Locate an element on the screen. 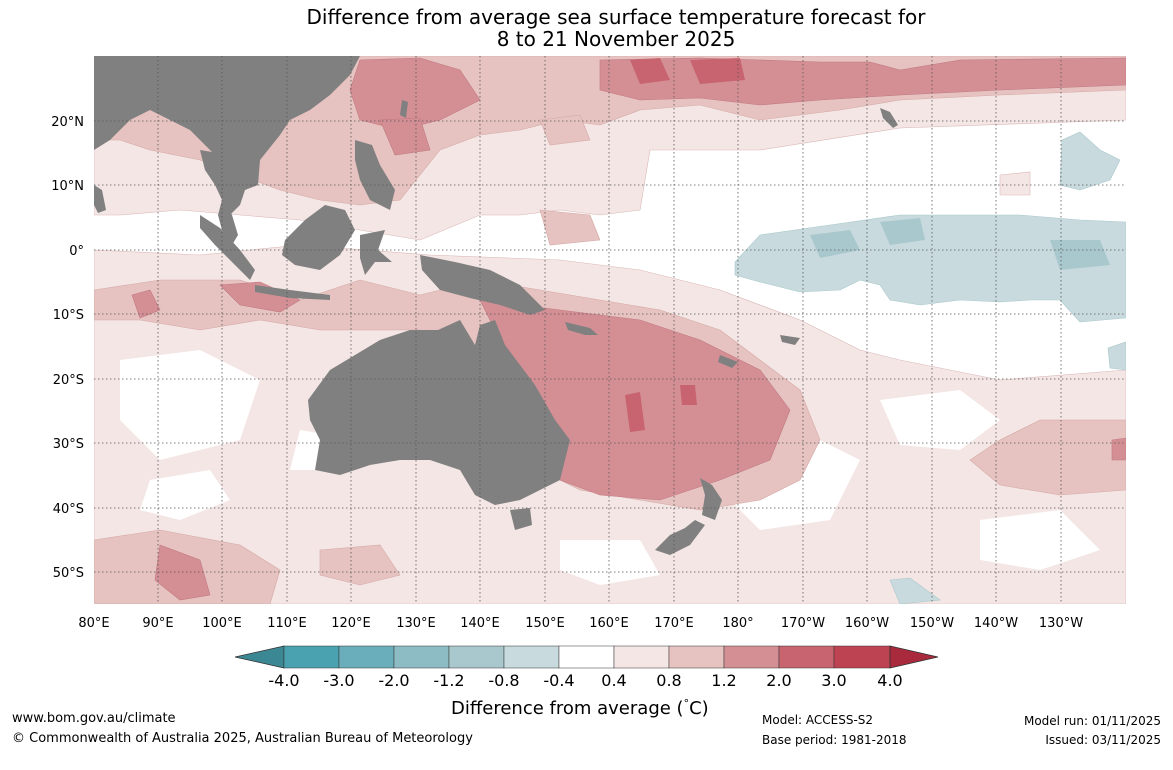  philippines is located at coordinates (375, 175).